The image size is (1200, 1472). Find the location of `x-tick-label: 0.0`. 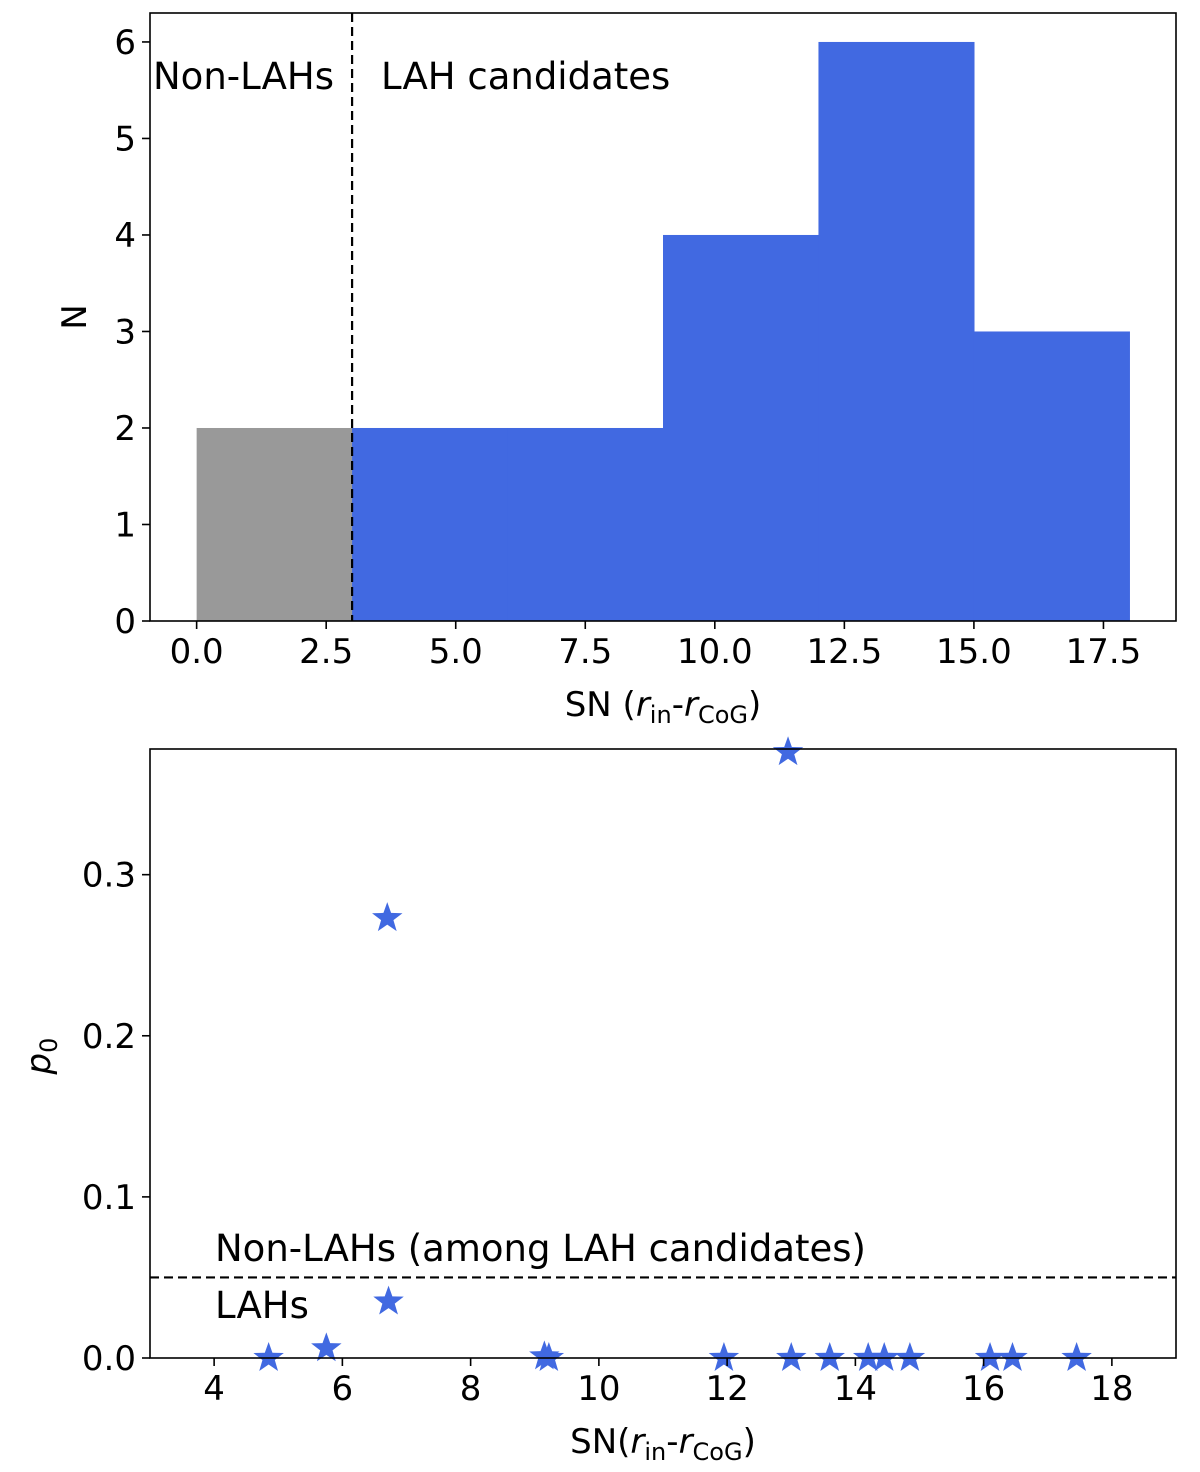

x-tick-label: 0.0 is located at coordinates (197, 652).